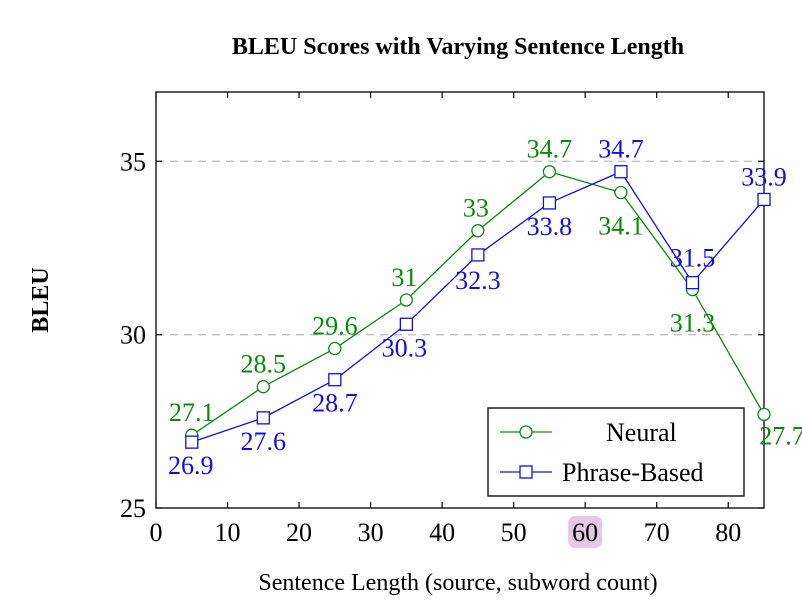 The width and height of the screenshot is (802, 614). I want to click on data-label: 31, so click(404, 277).